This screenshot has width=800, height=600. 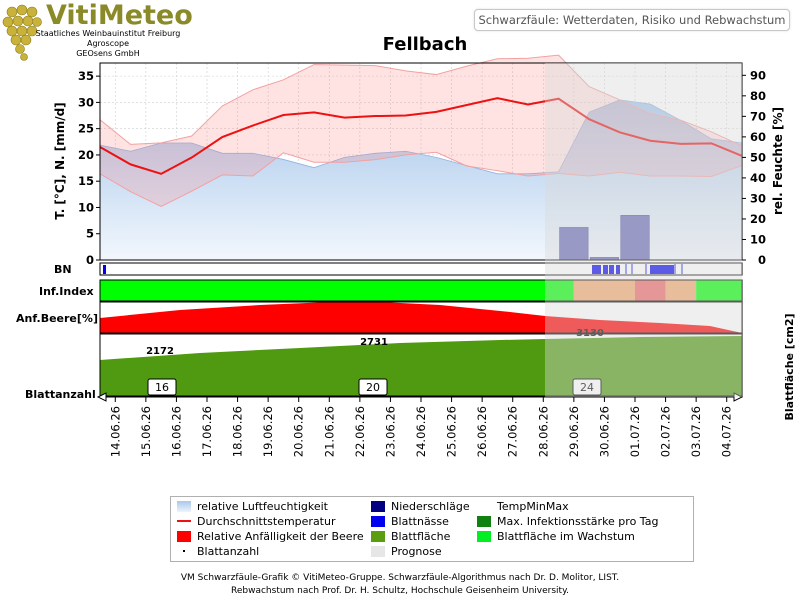 What do you see at coordinates (635, 431) in the screenshot?
I see `x-tick-label: 01.07.26` at bounding box center [635, 431].